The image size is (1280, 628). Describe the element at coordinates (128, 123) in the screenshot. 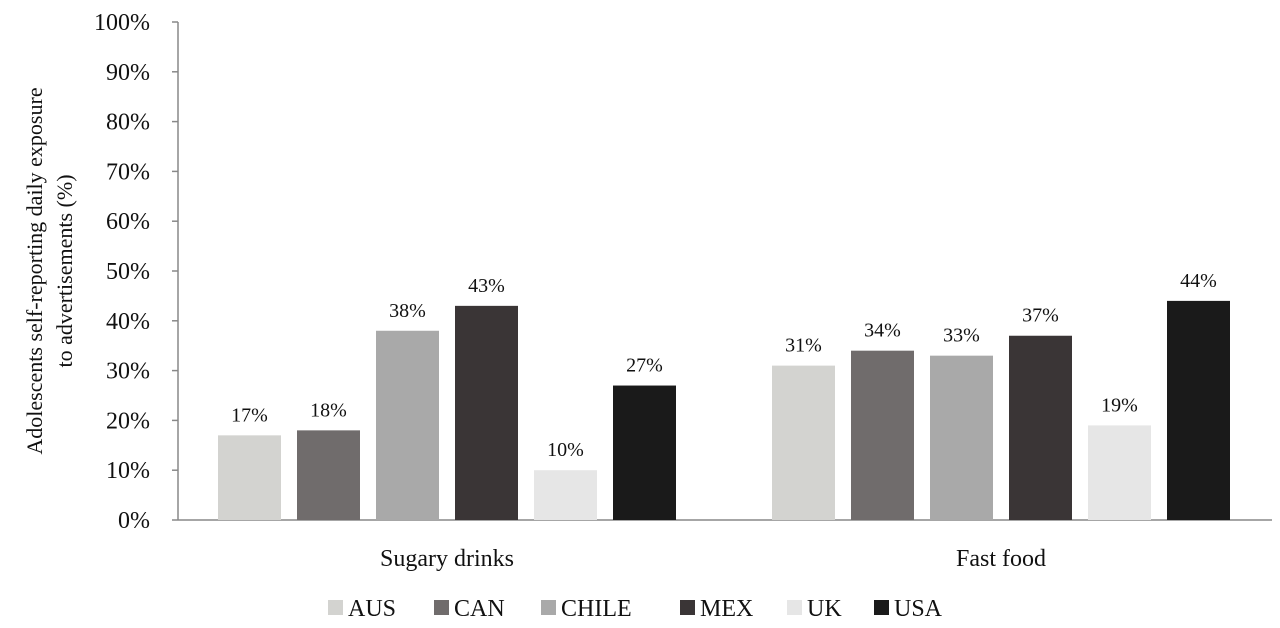

I see `y-tick-label: 80%` at that location.